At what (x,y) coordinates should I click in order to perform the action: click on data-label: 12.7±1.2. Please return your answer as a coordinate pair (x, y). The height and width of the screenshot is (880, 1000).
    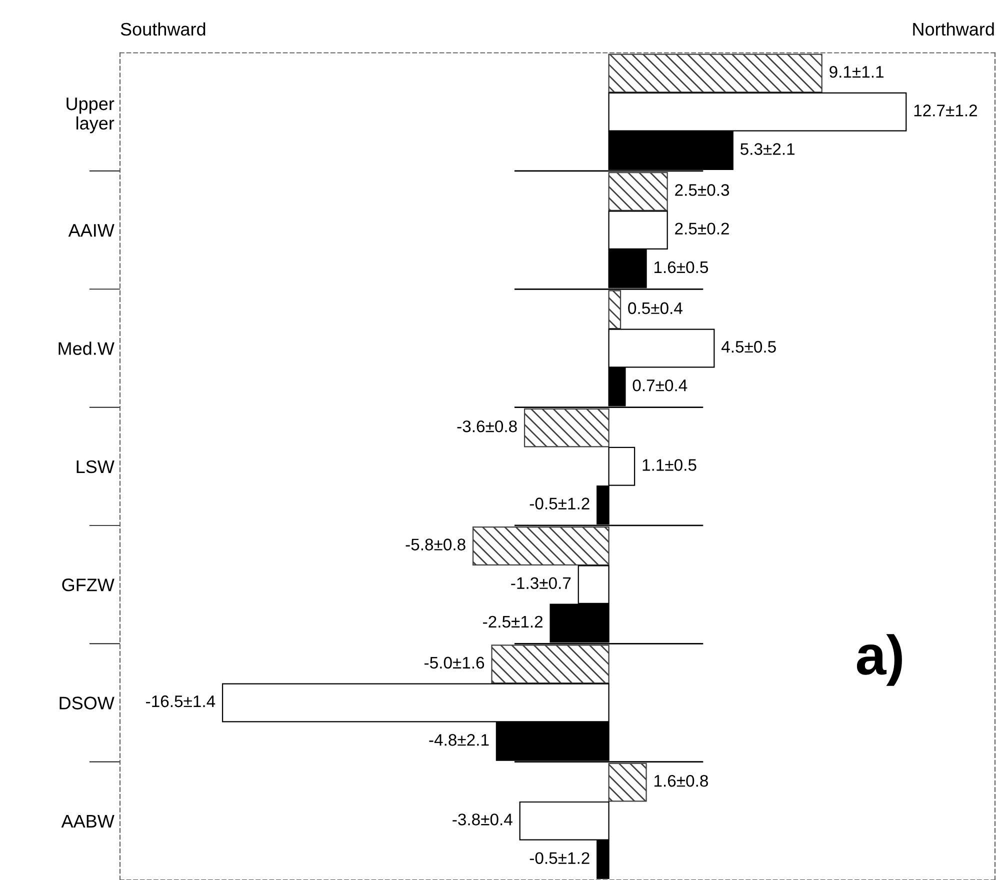
    Looking at the image, I should click on (945, 110).